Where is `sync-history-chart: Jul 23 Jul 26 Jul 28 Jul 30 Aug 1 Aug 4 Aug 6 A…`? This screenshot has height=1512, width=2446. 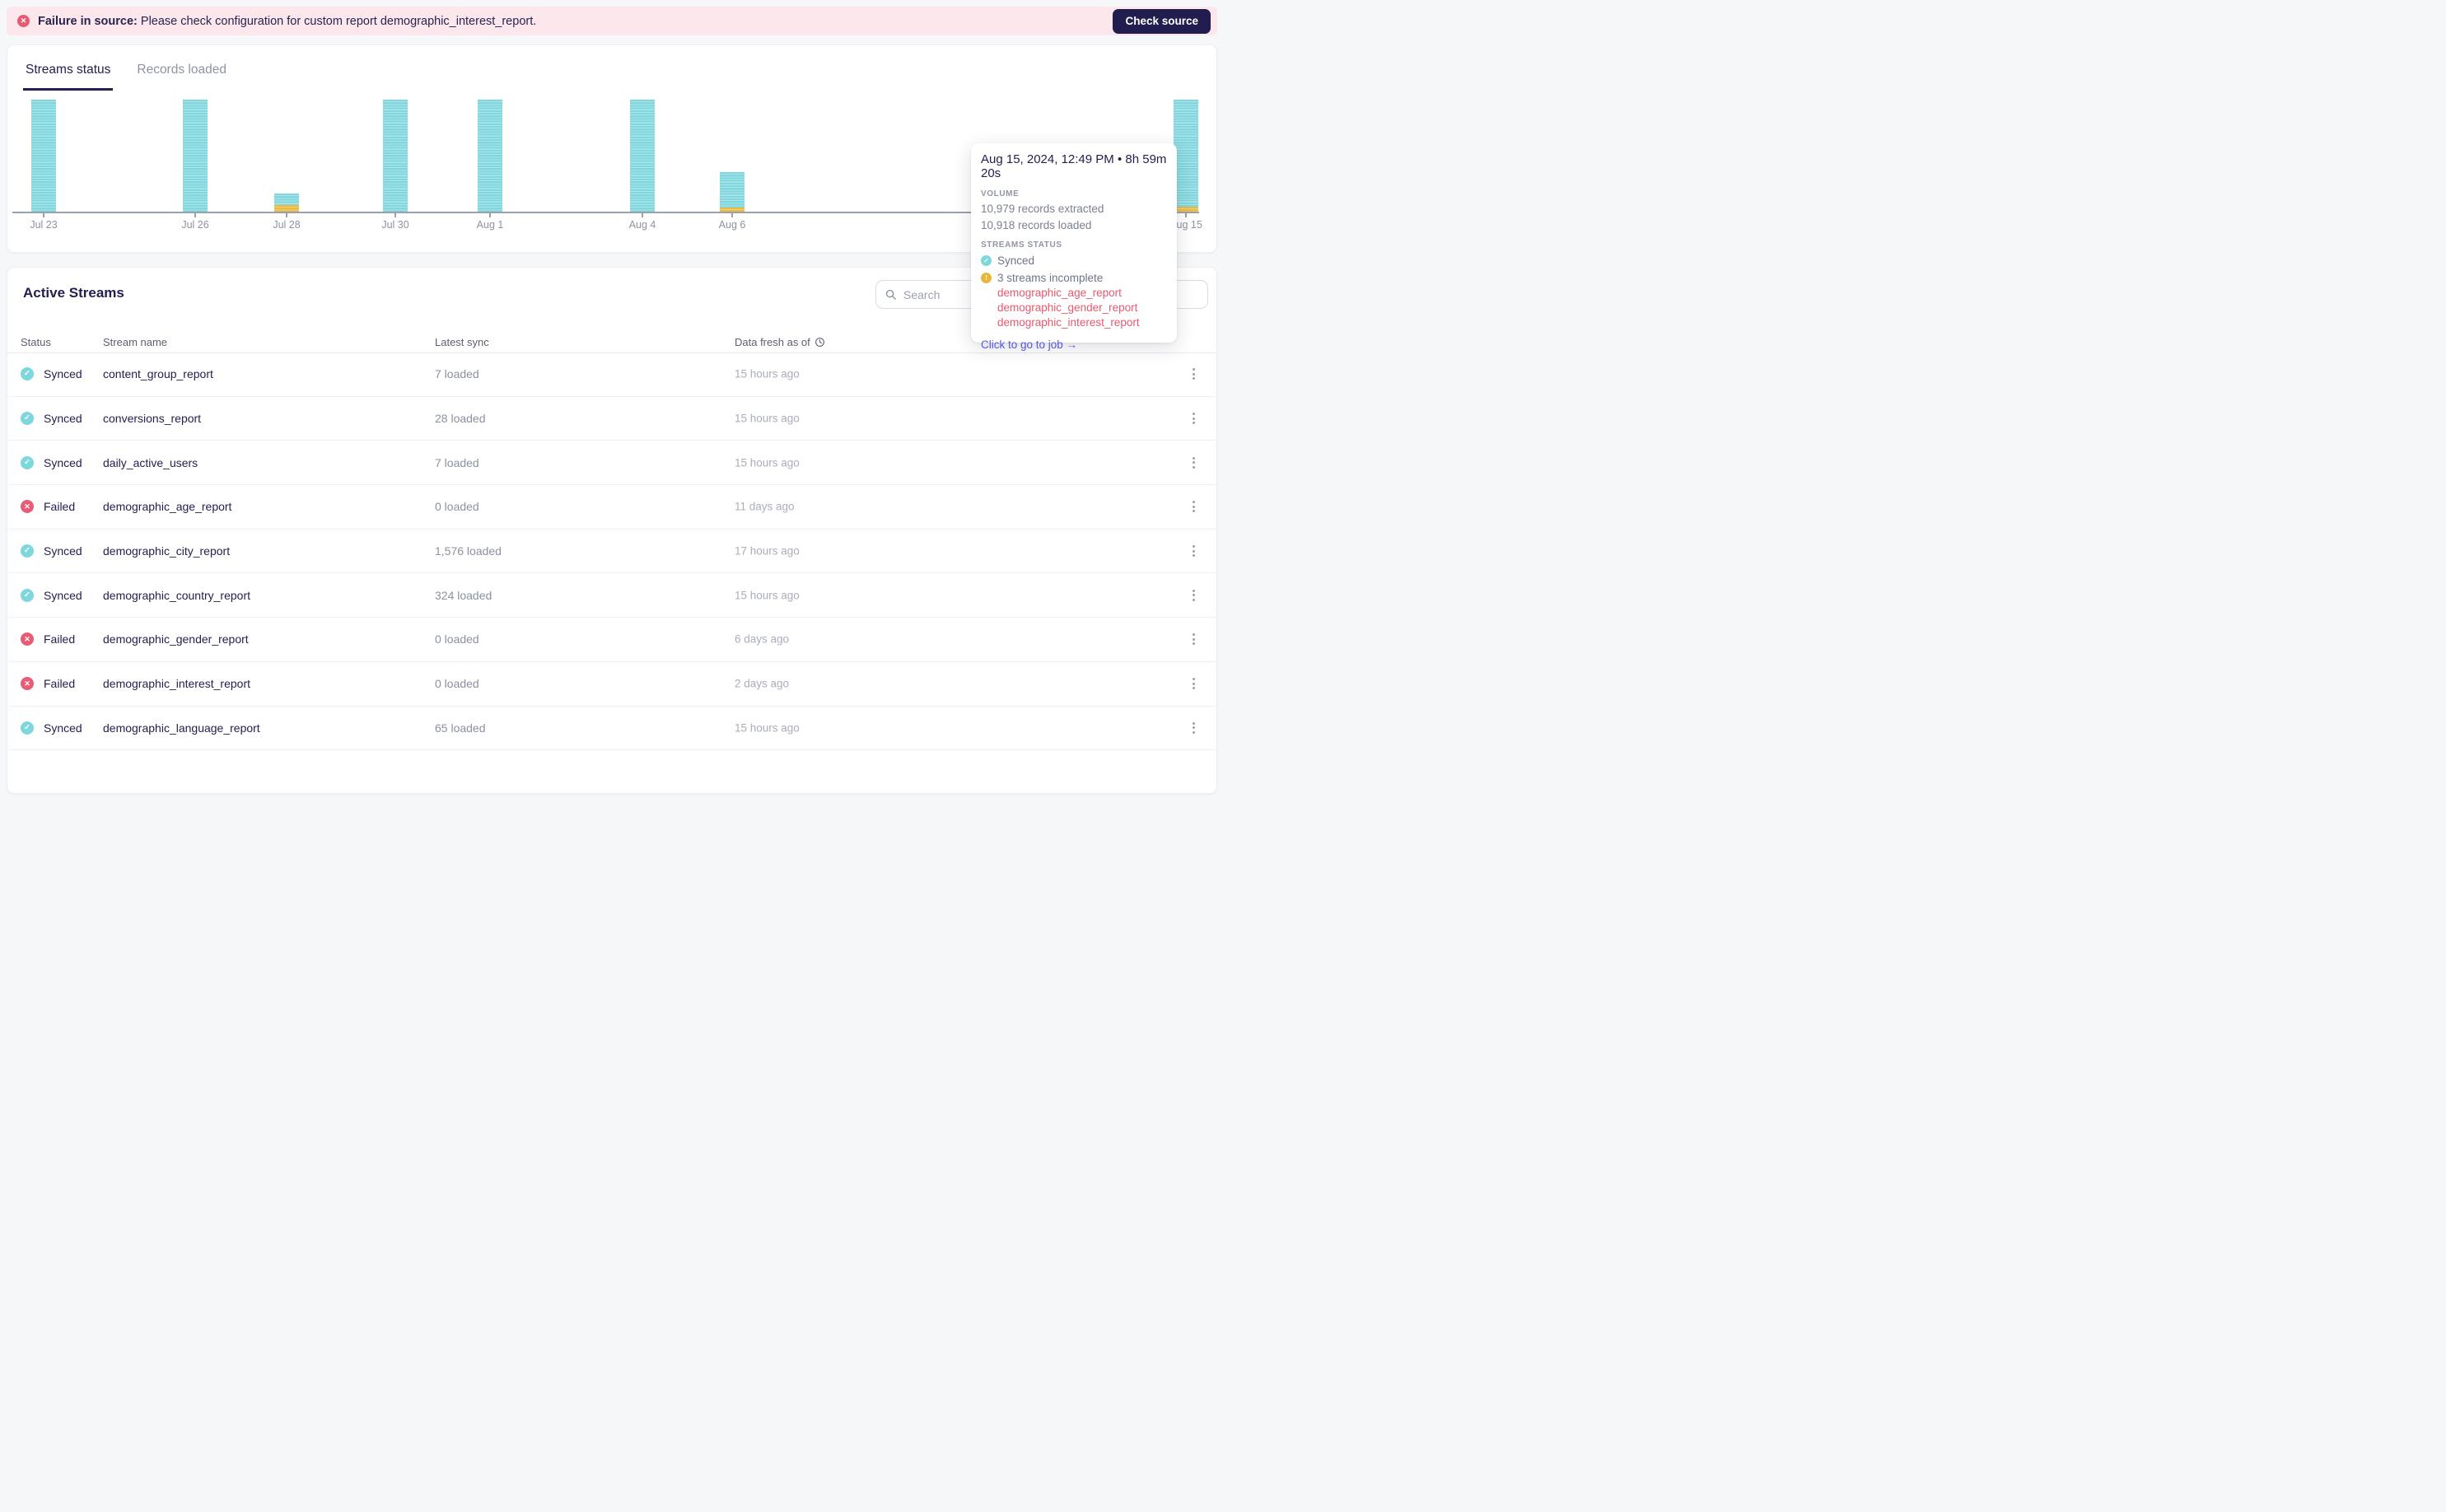 sync-history-chart: Jul 23 Jul 26 Jul 28 Jul 30 Aug 1 Aug 4 Aug 6 A… is located at coordinates (607, 165).